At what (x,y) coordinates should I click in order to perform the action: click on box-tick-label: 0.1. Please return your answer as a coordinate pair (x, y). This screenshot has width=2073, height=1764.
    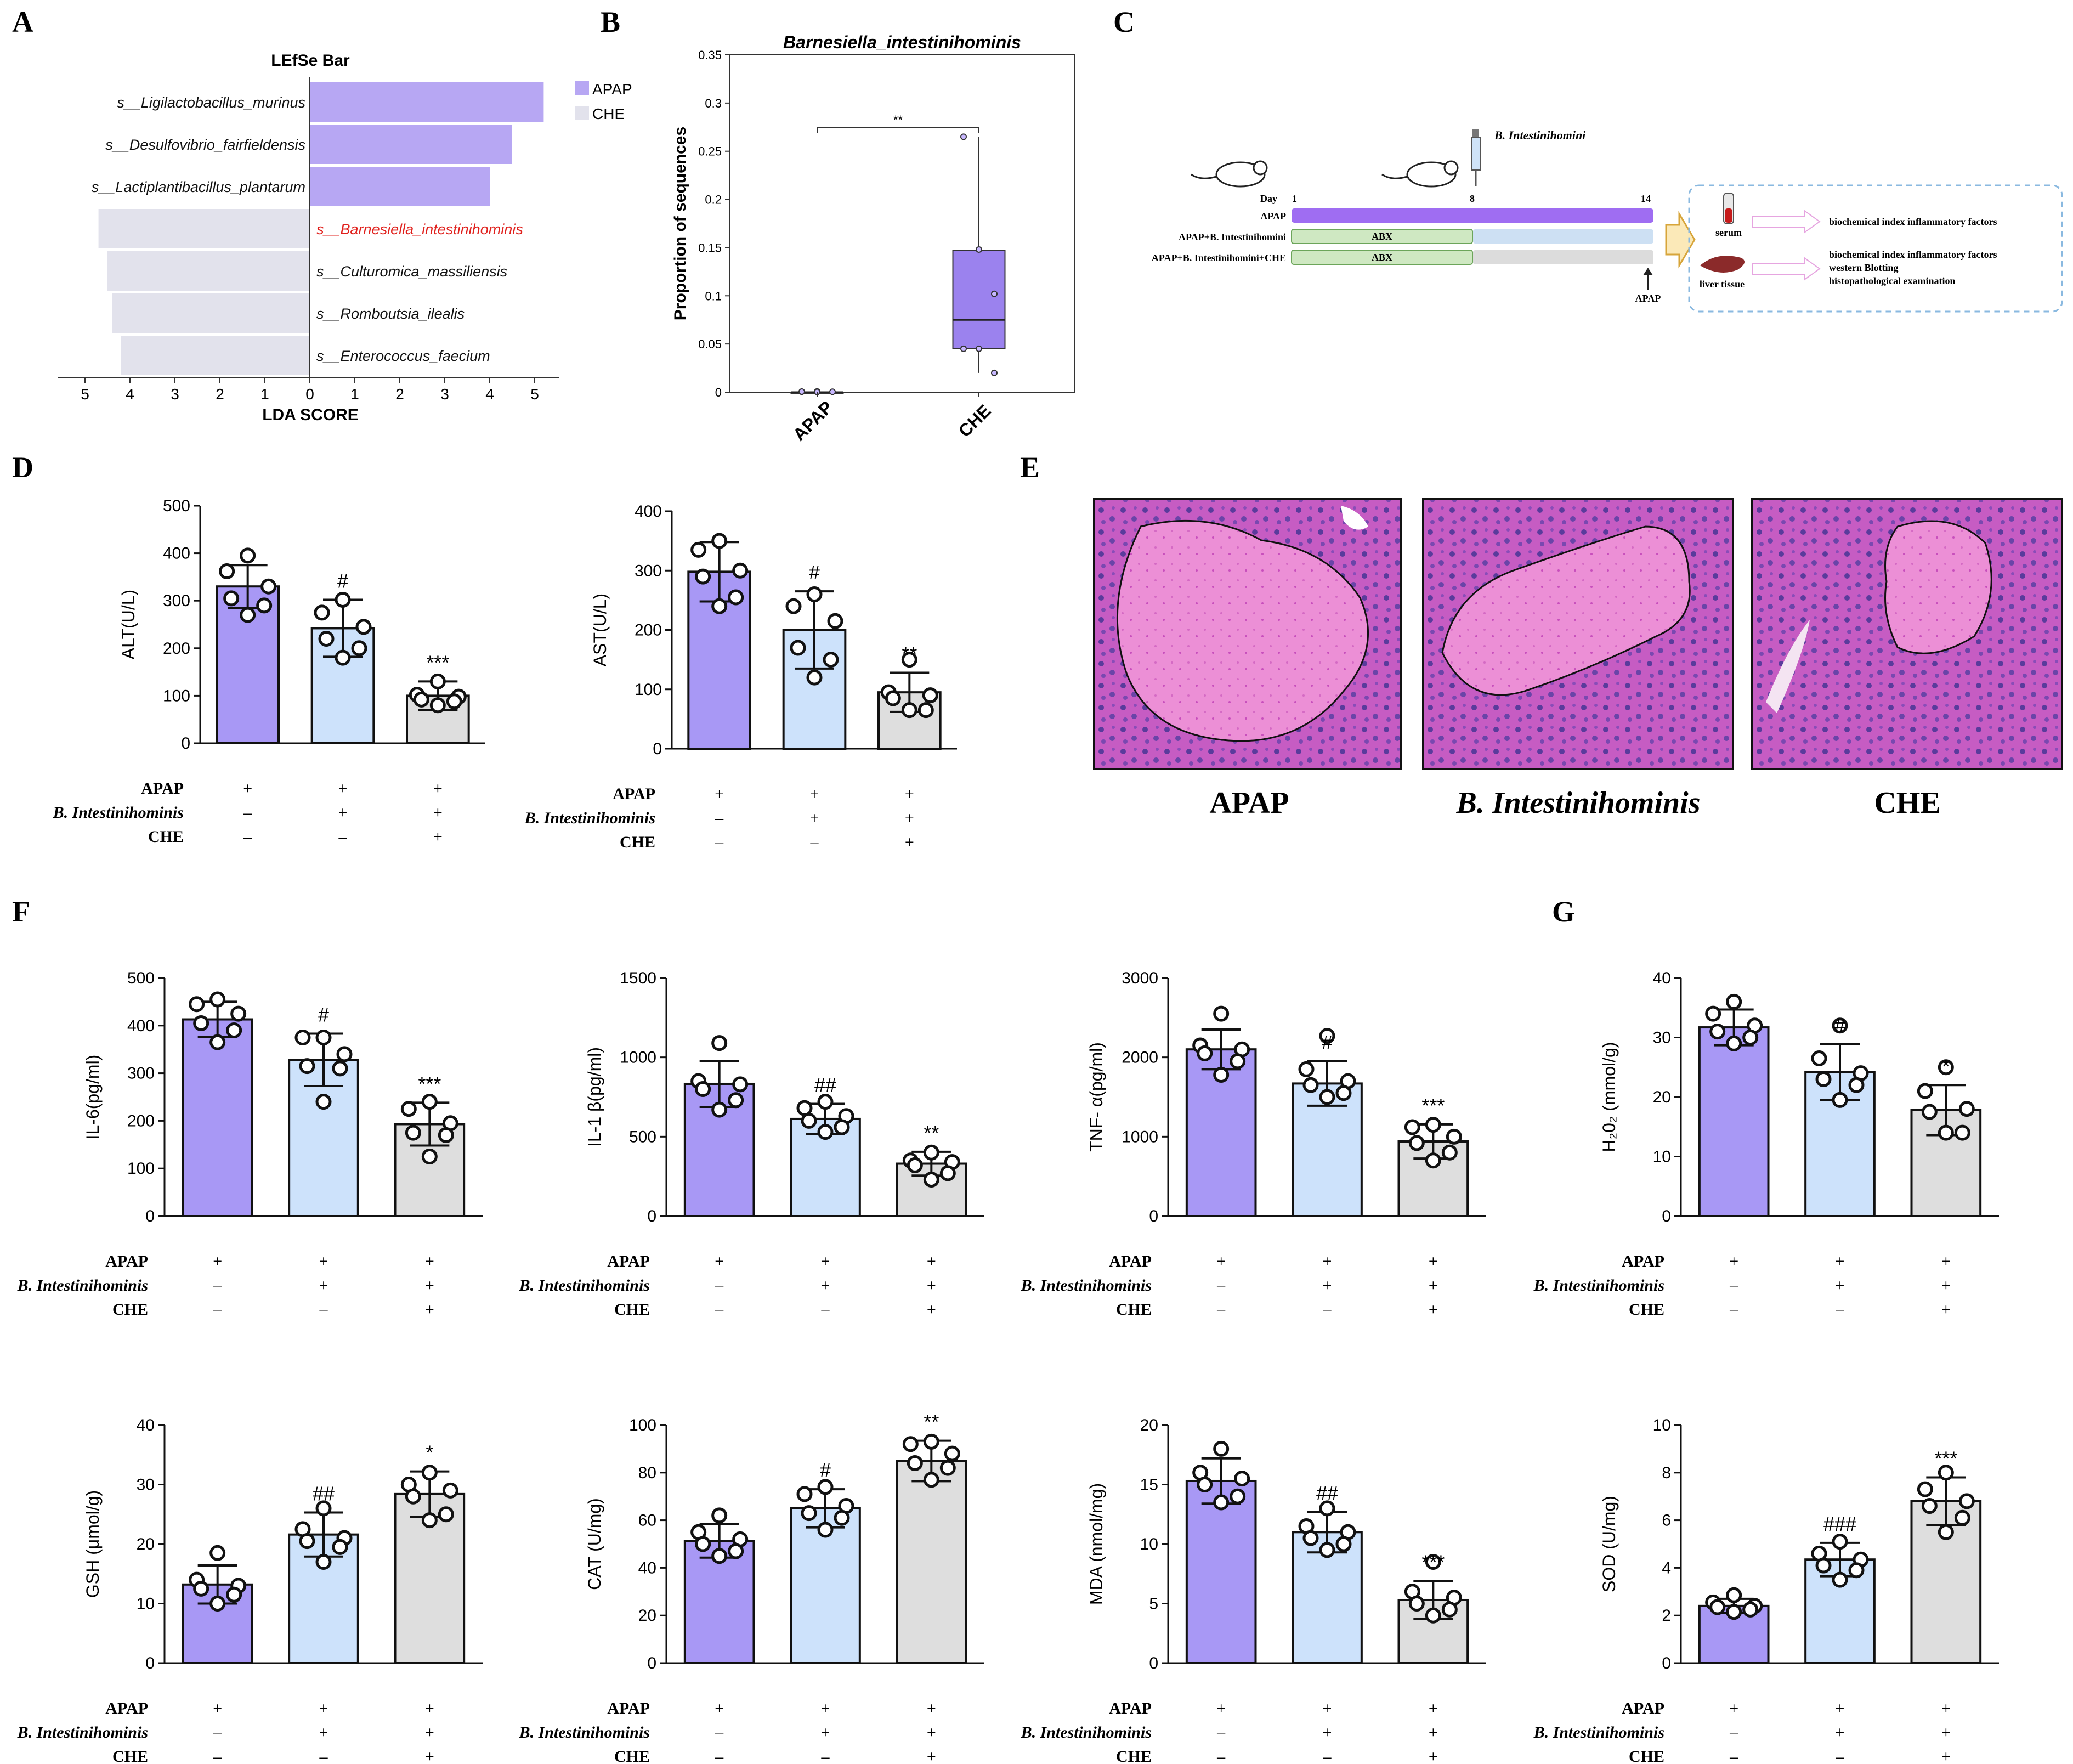
    Looking at the image, I should click on (714, 296).